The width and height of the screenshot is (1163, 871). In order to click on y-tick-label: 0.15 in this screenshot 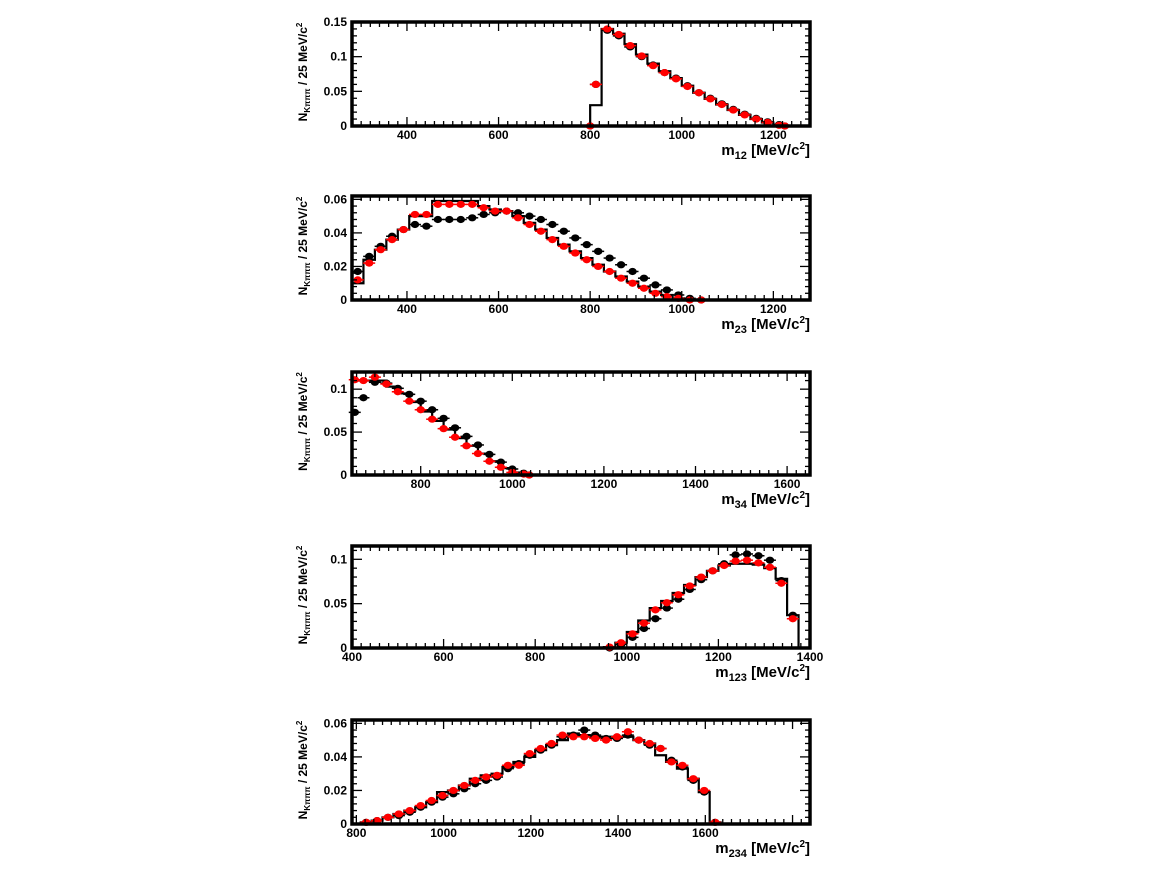, I will do `click(336, 22)`.